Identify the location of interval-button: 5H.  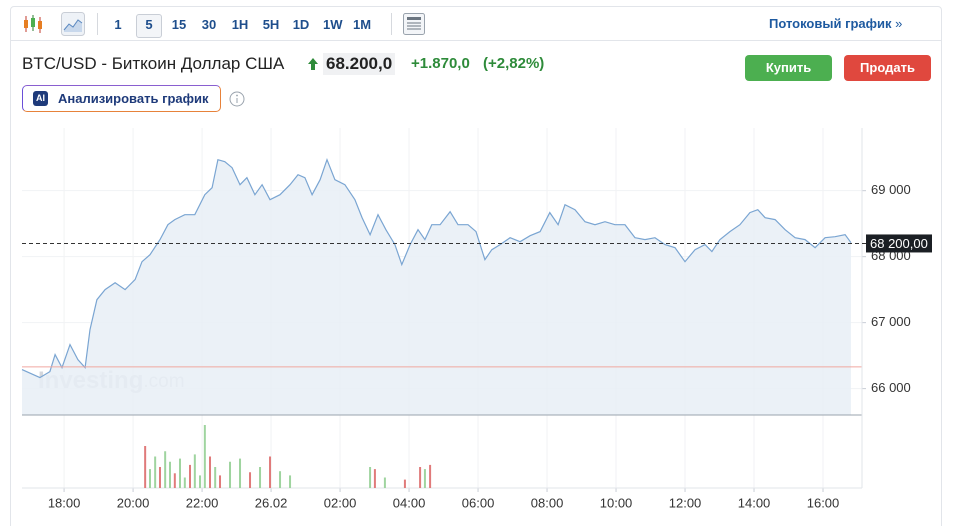
(271, 24).